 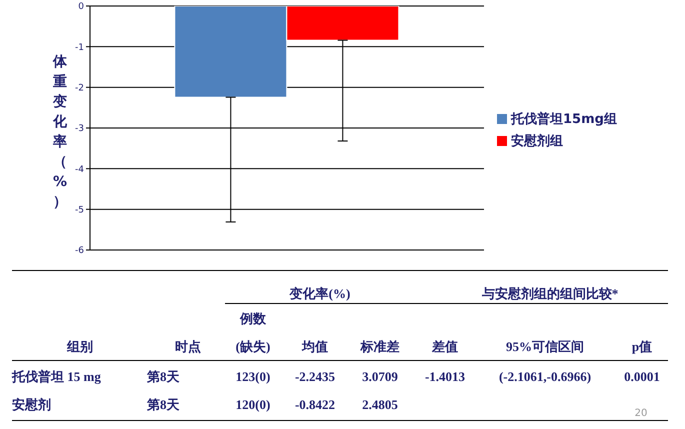 I want to click on text: 0.0001, so click(x=642, y=376).